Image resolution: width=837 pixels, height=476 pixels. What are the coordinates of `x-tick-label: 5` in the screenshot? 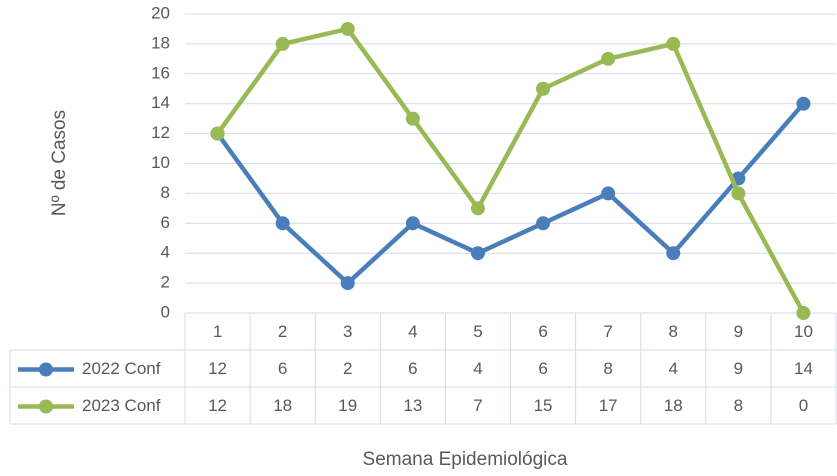 It's located at (477, 331).